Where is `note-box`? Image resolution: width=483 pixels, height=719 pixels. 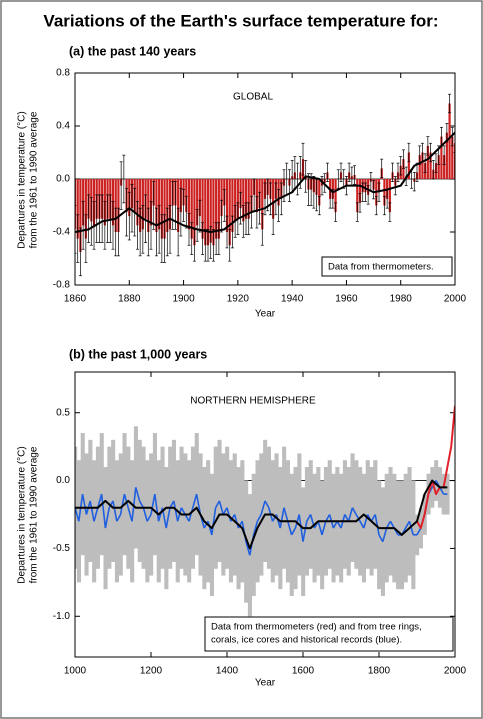
note-box is located at coordinates (329, 634).